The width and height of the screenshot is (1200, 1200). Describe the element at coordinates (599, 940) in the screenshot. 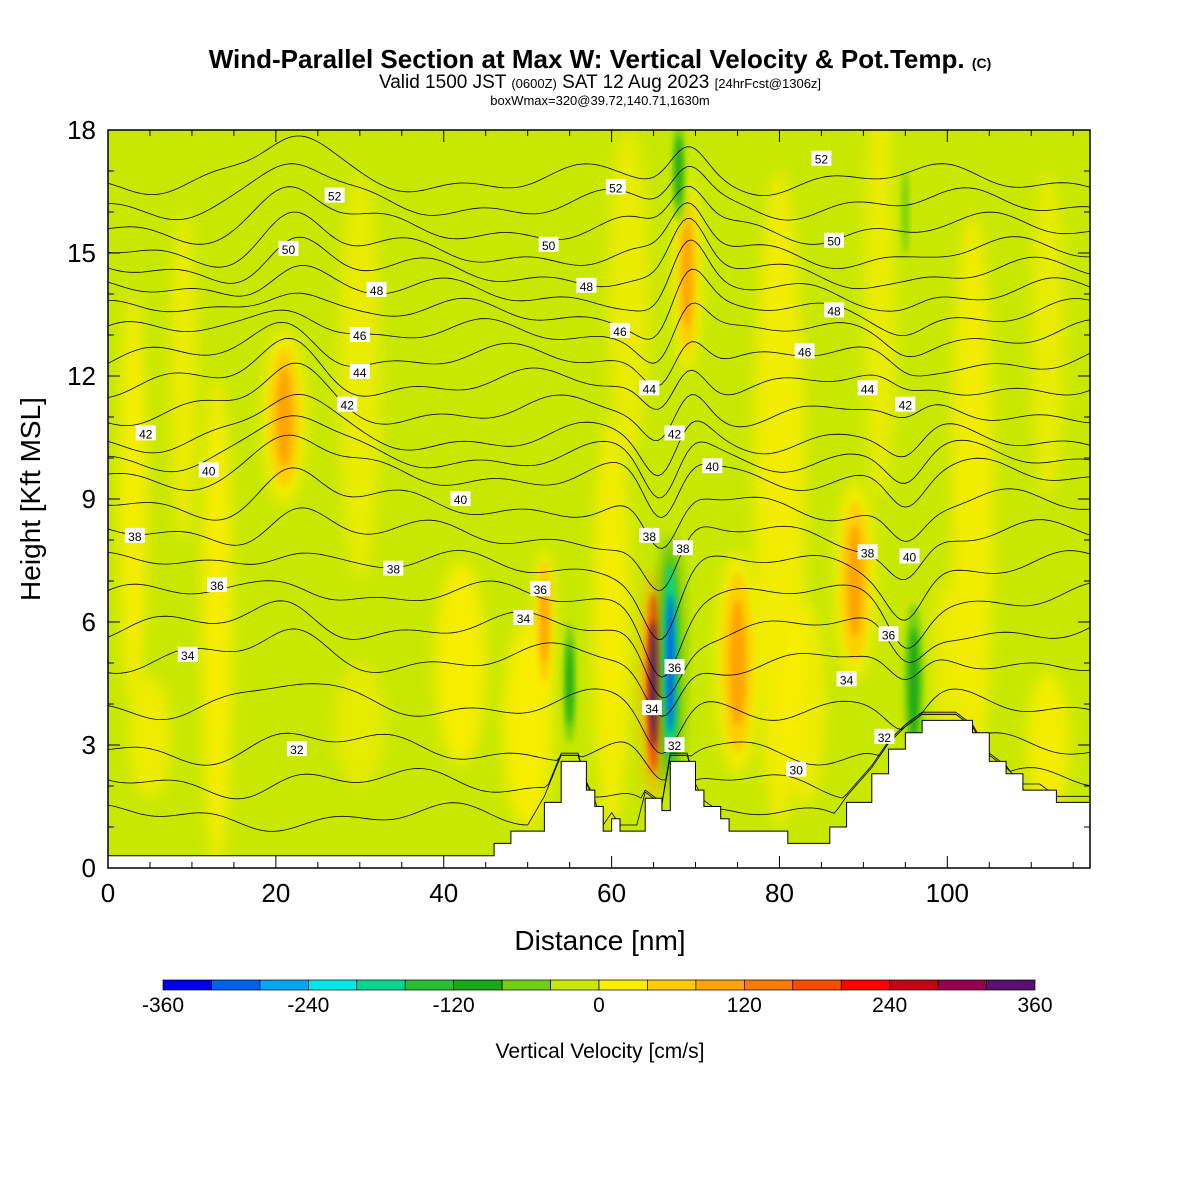

I see `x-axis-label: Distance [nm]` at that location.